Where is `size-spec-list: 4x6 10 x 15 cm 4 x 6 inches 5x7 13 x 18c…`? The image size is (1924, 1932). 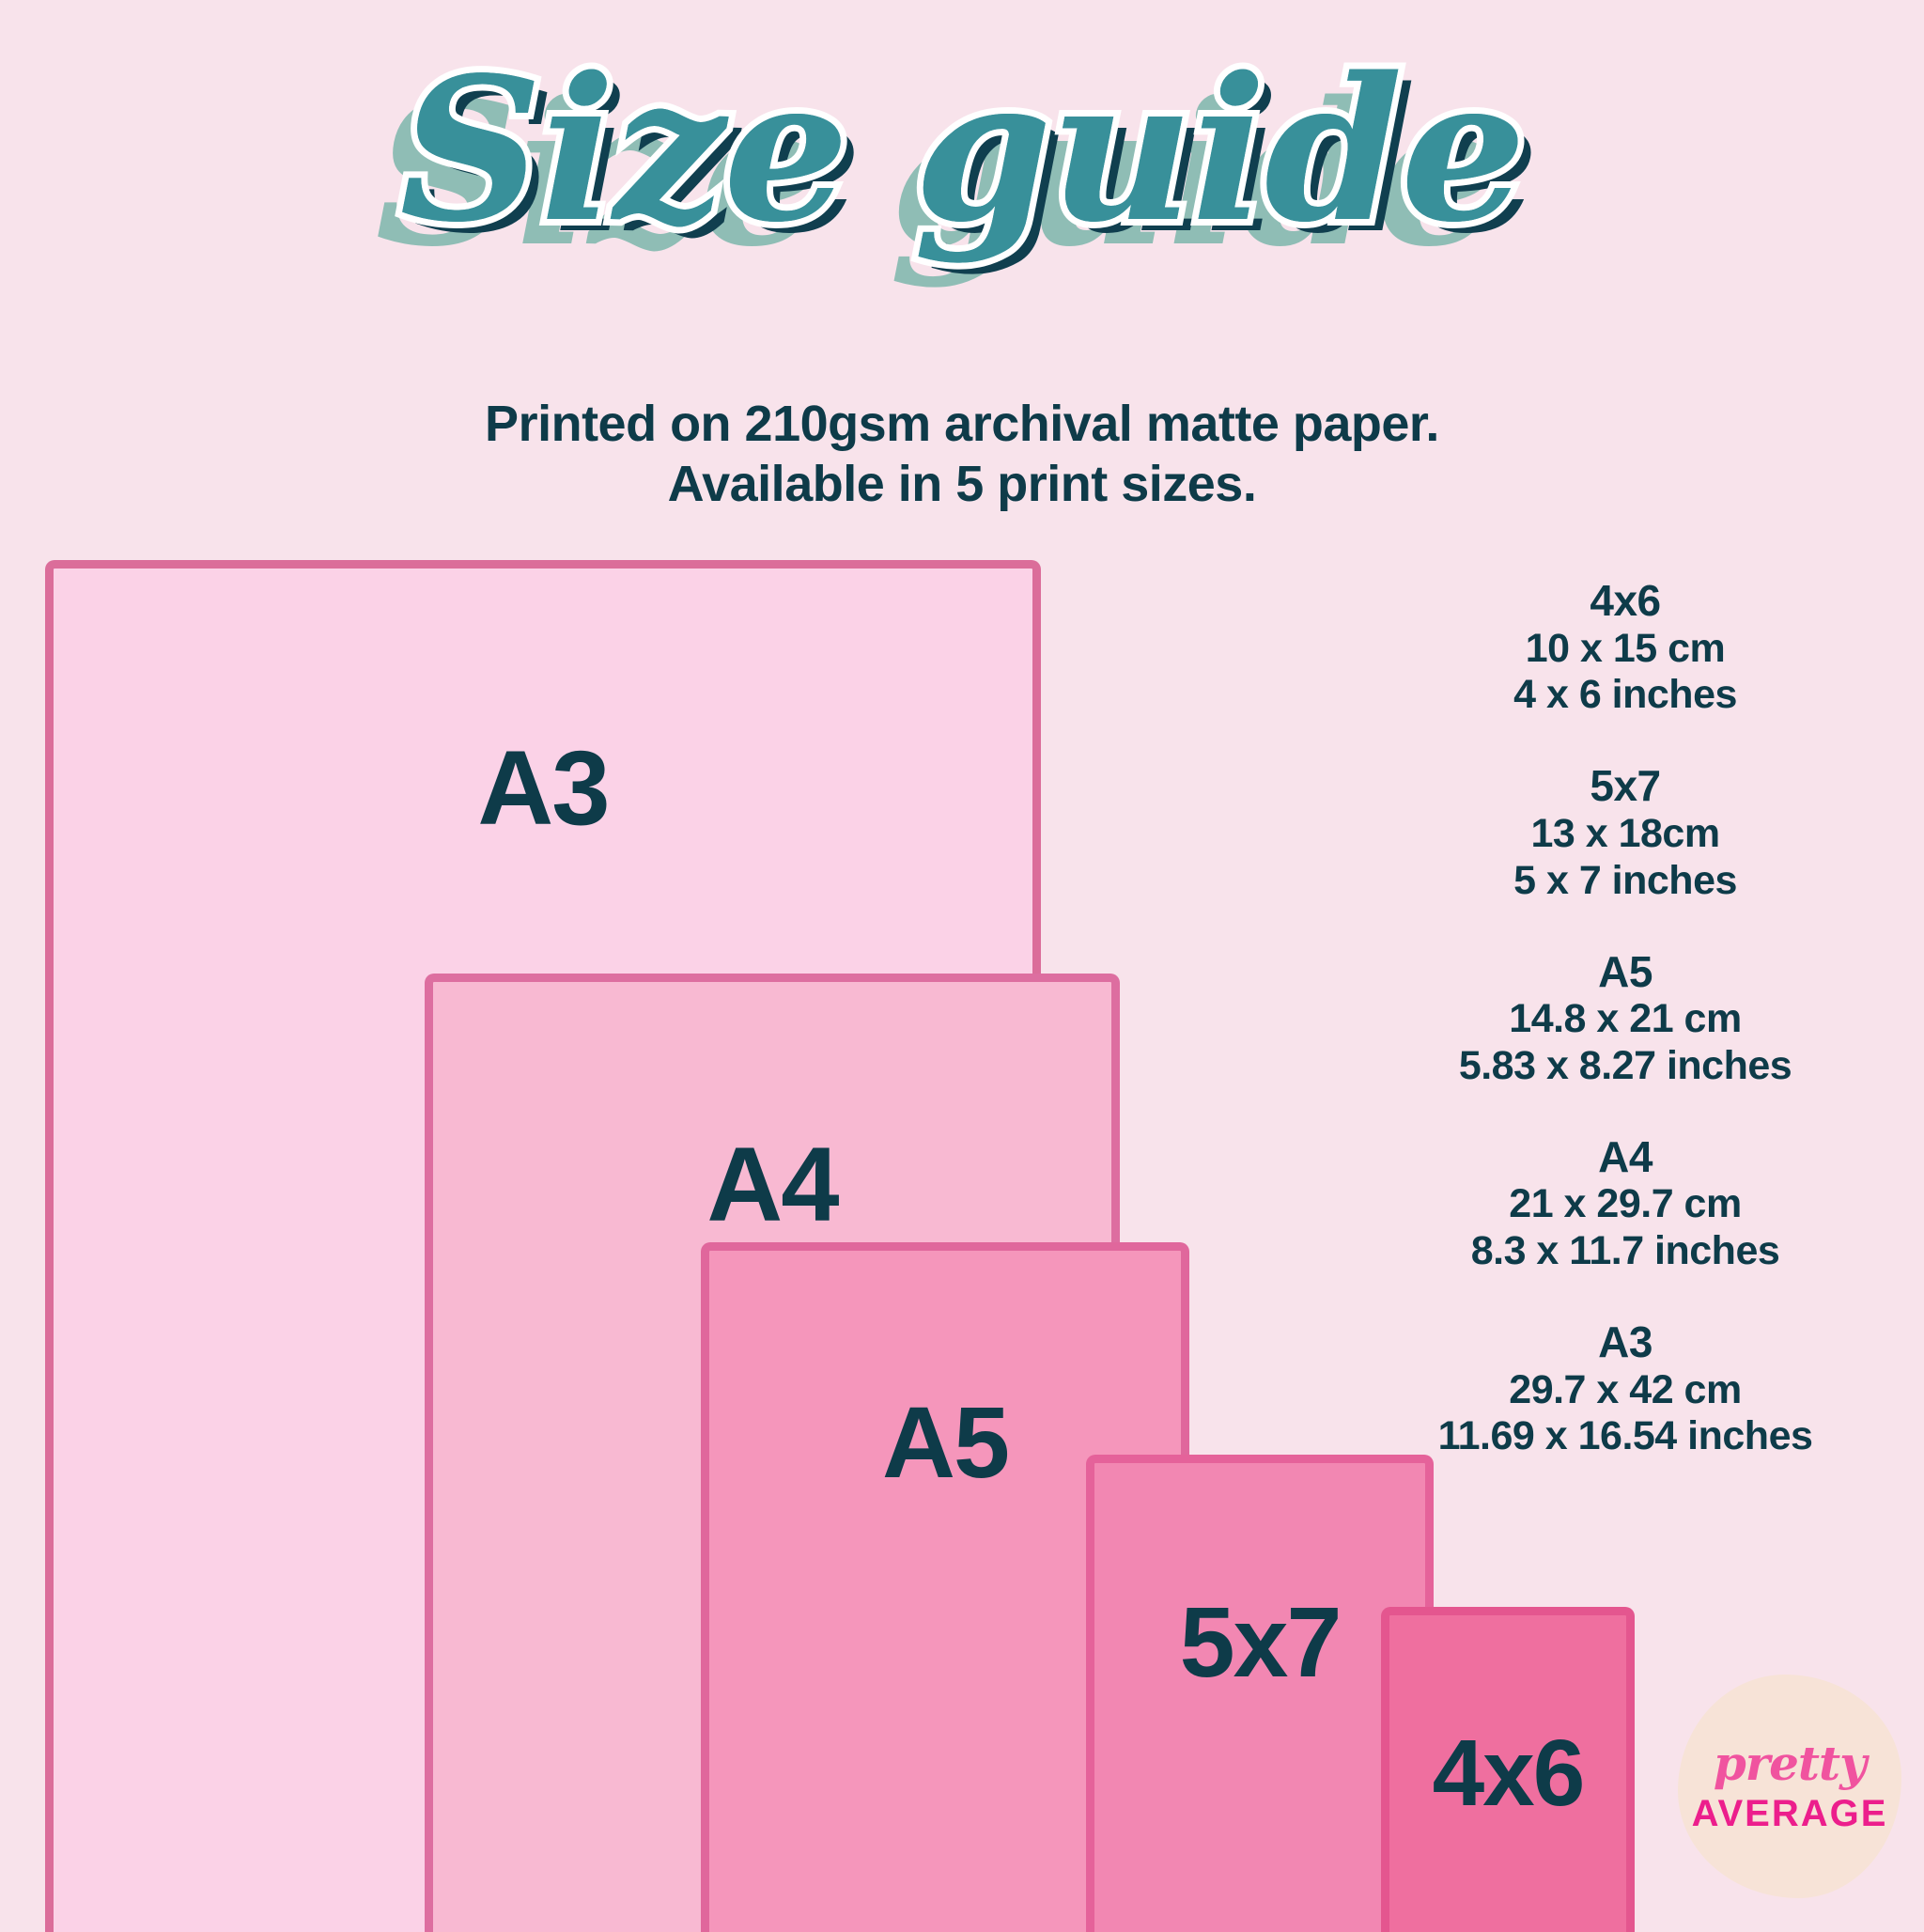
size-spec-list: 4x6 10 x 15 cm 4 x 6 inches 5x7 13 x 18c… is located at coordinates (1625, 1018).